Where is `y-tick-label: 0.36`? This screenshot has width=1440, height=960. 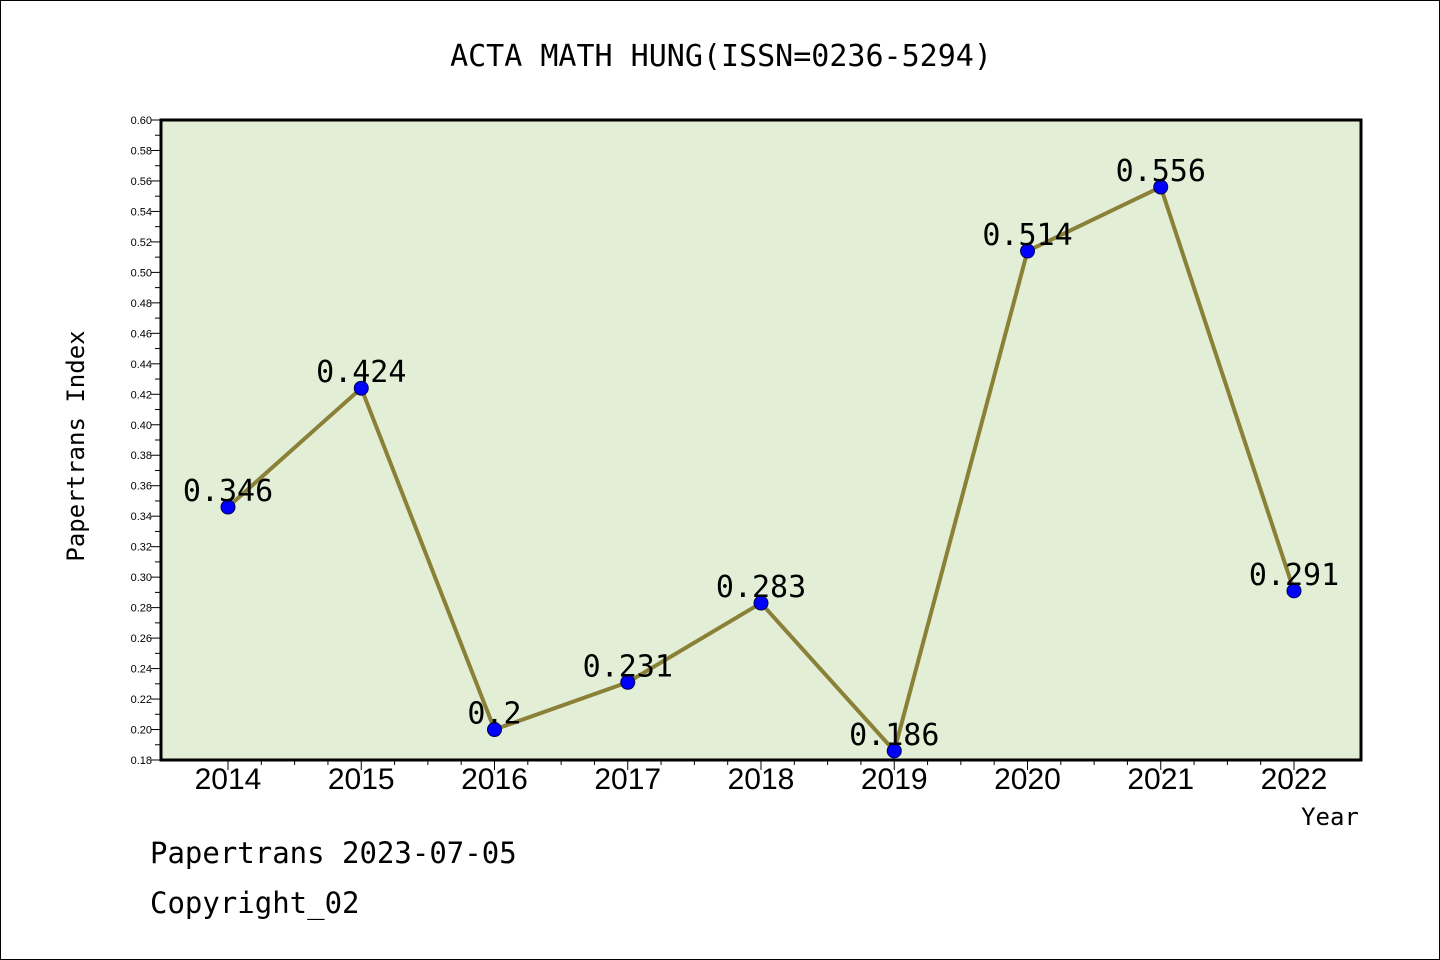 y-tick-label: 0.36 is located at coordinates (141, 487).